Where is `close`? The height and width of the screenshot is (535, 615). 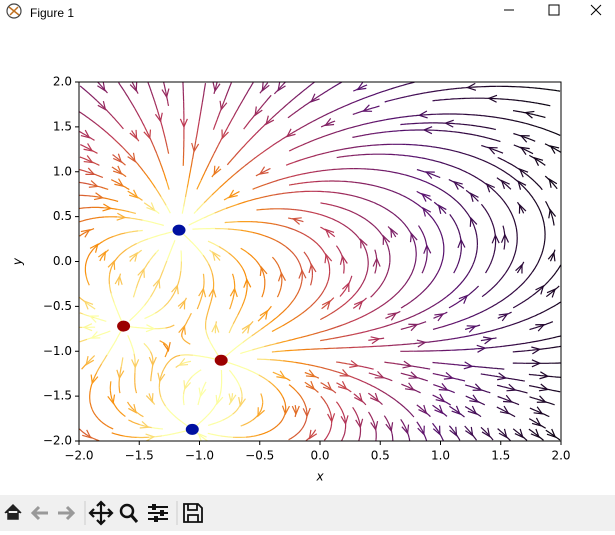 close is located at coordinates (596, 10).